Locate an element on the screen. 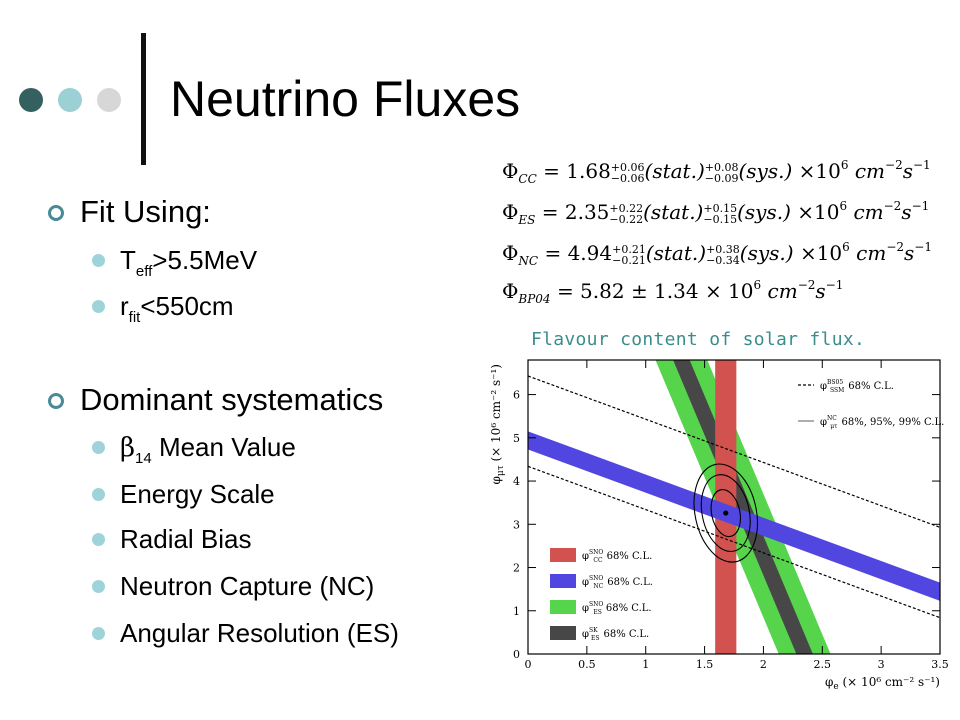  y-axis-label: φμτ (× 10⁶ cm⁻² s⁻¹) is located at coordinates (497, 424).